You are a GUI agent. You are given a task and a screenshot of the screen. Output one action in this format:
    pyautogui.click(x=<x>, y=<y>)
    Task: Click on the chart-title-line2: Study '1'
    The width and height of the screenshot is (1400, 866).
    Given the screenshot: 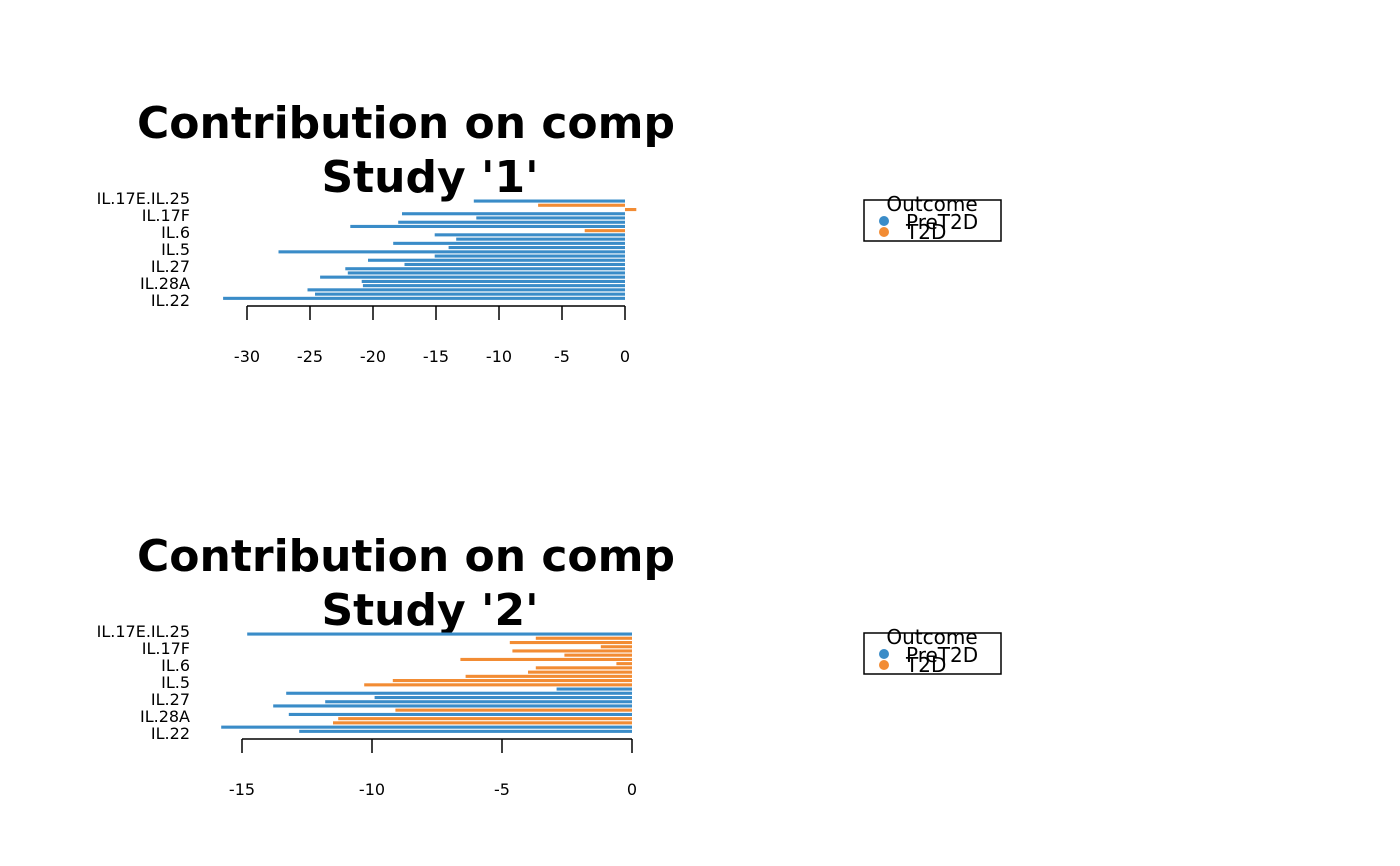 What is the action you would take?
    pyautogui.click(x=429, y=177)
    